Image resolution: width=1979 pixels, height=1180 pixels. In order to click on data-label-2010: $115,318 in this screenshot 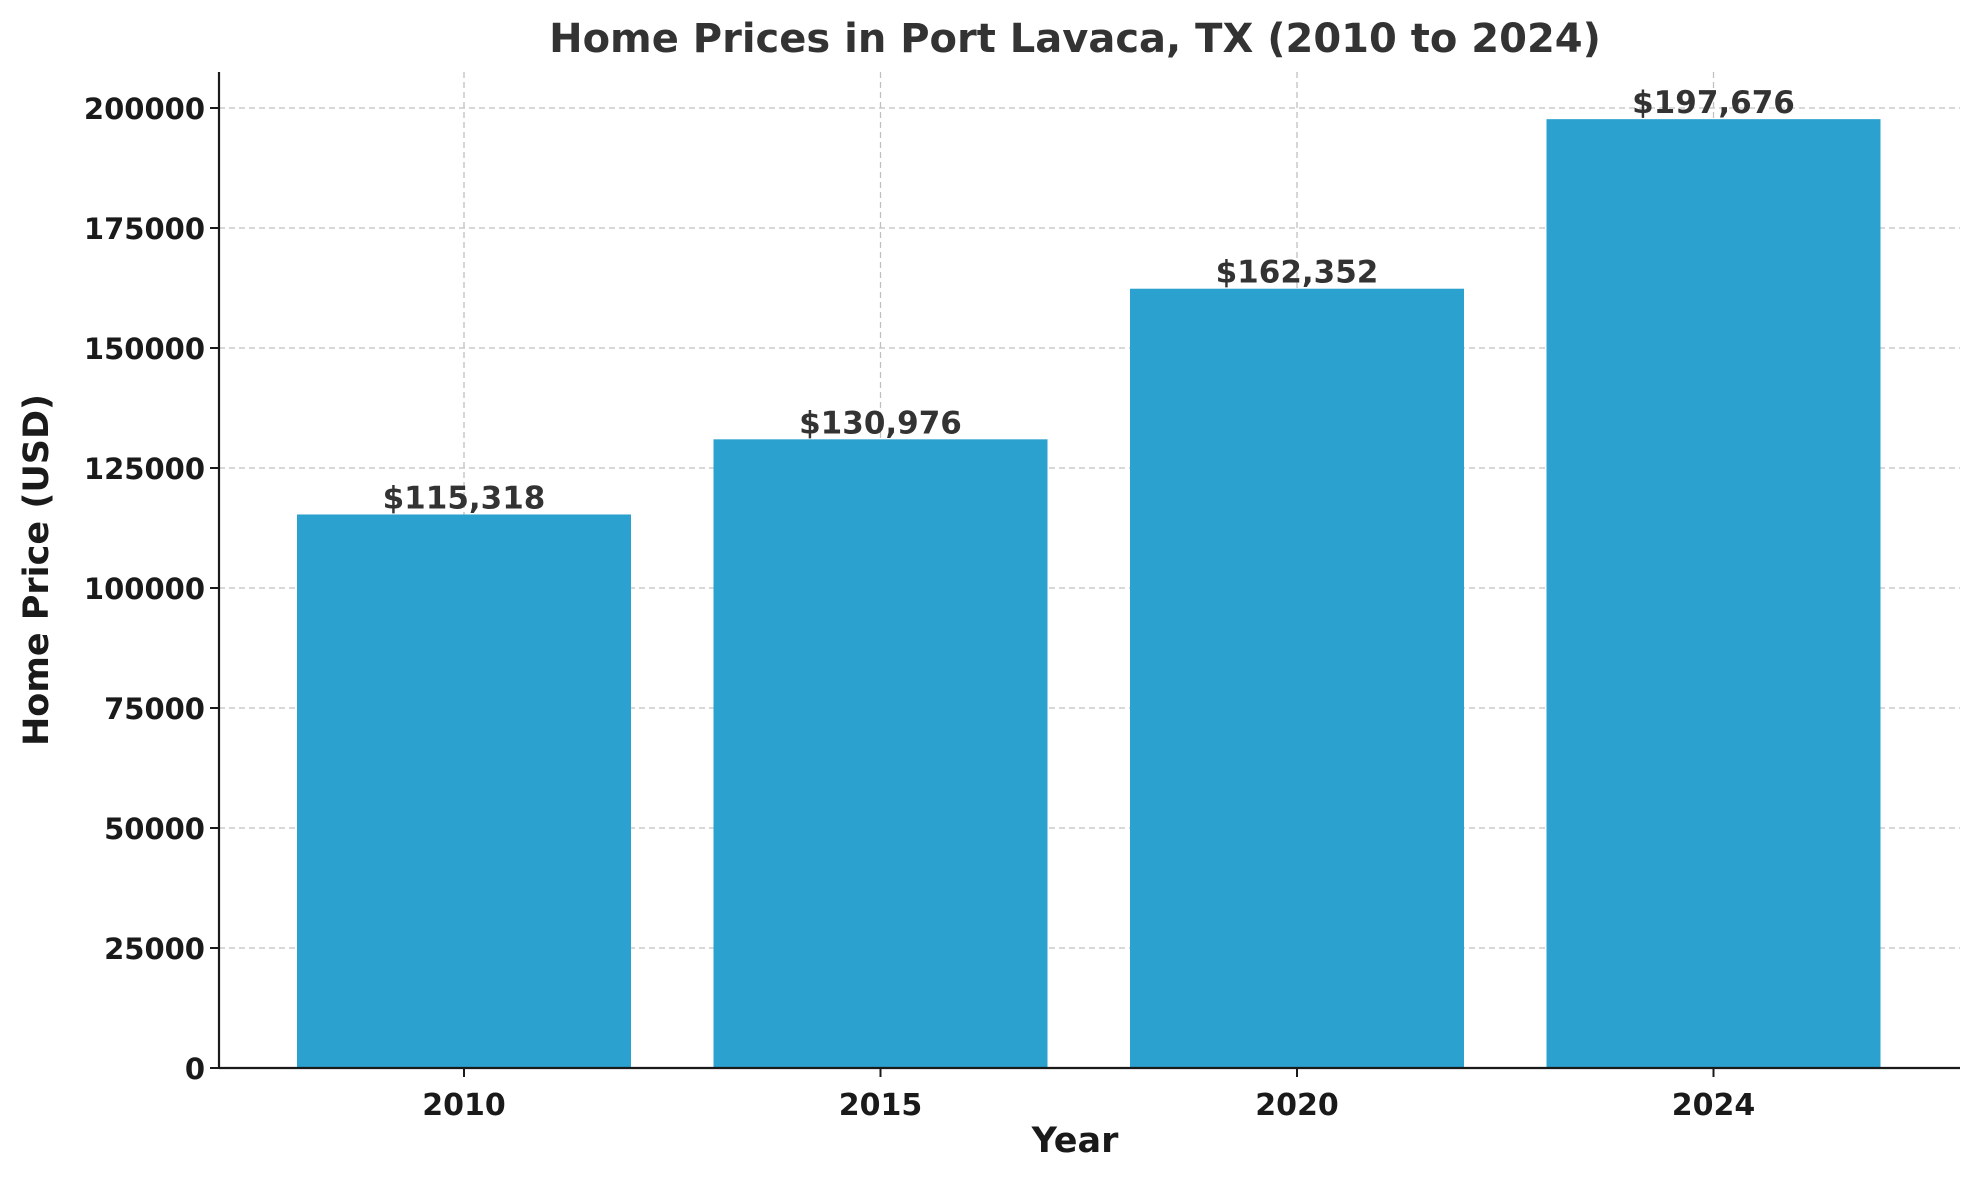, I will do `click(464, 498)`.